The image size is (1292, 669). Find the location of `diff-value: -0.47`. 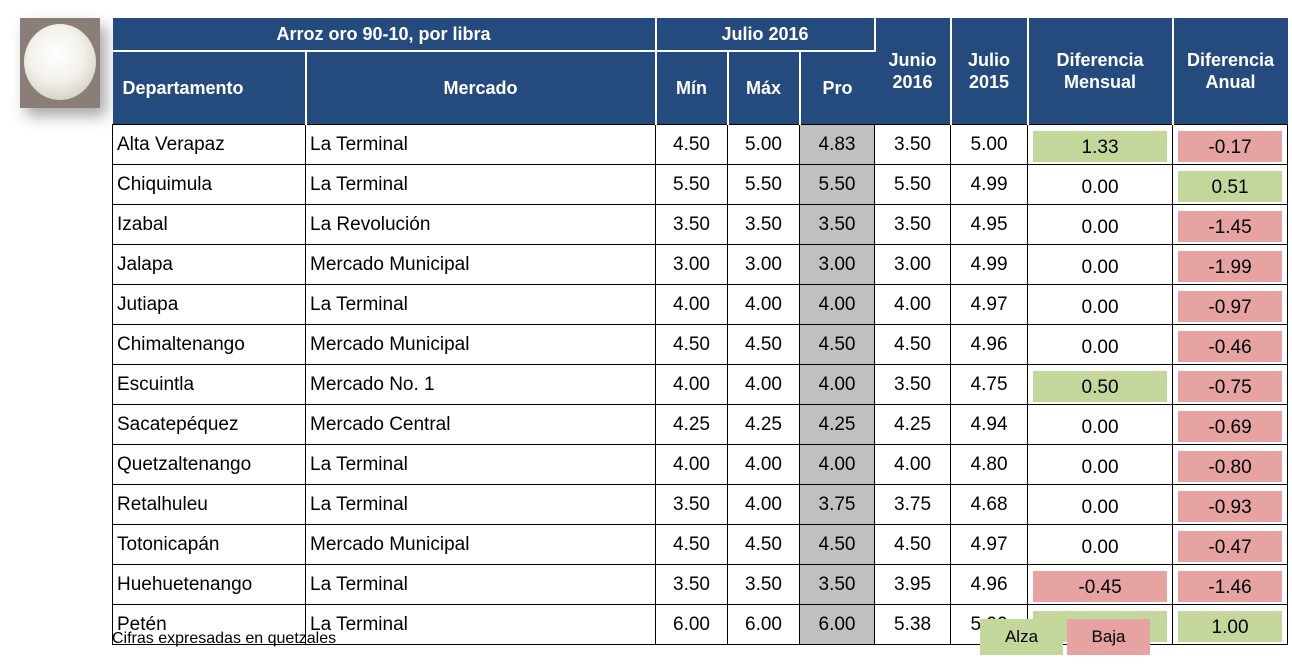

diff-value: -0.47 is located at coordinates (1230, 546).